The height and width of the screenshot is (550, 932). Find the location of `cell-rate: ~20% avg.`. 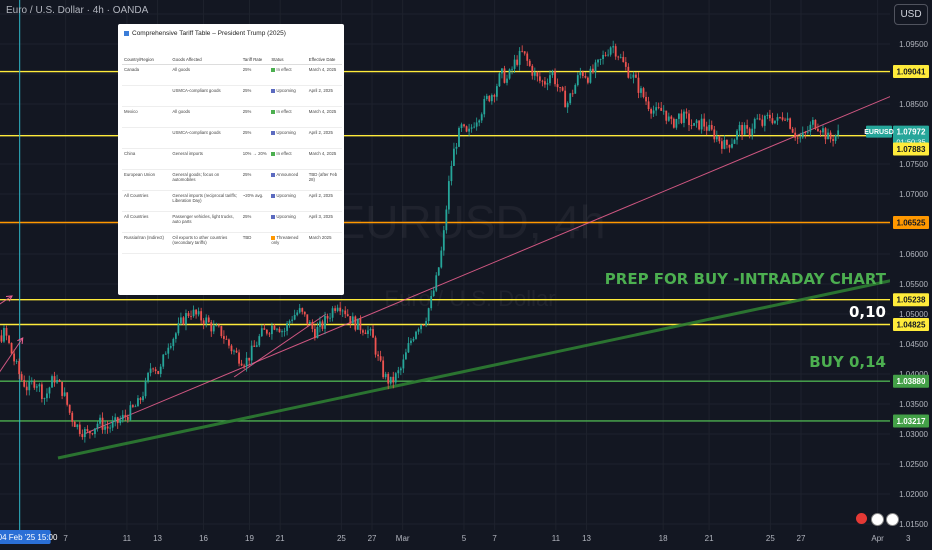

cell-rate: ~20% avg. is located at coordinates (255, 201).